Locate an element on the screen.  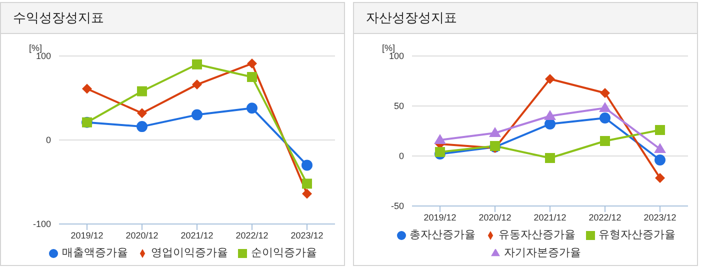
legend-label: 총자산증가율 is located at coordinates (443, 235).